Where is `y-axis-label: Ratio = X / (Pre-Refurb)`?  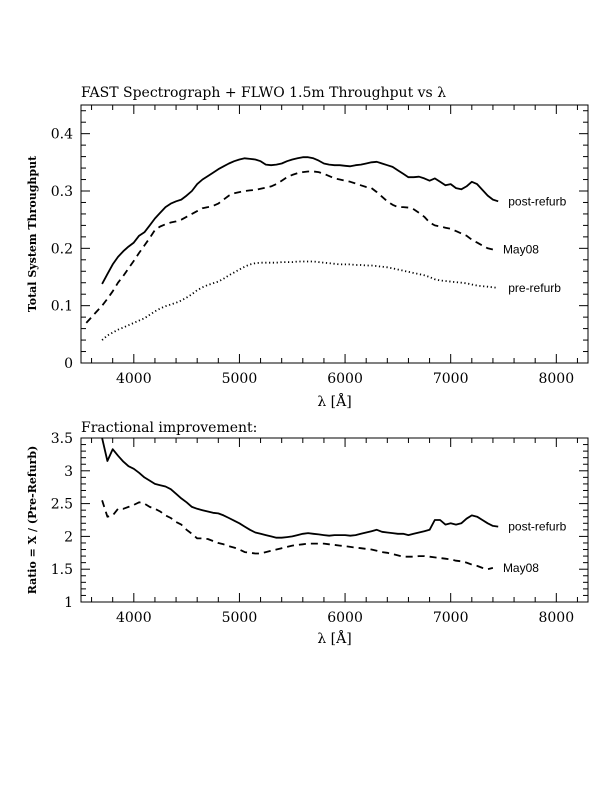
y-axis-label: Ratio = X / (Pre-Refurb) is located at coordinates (32, 520).